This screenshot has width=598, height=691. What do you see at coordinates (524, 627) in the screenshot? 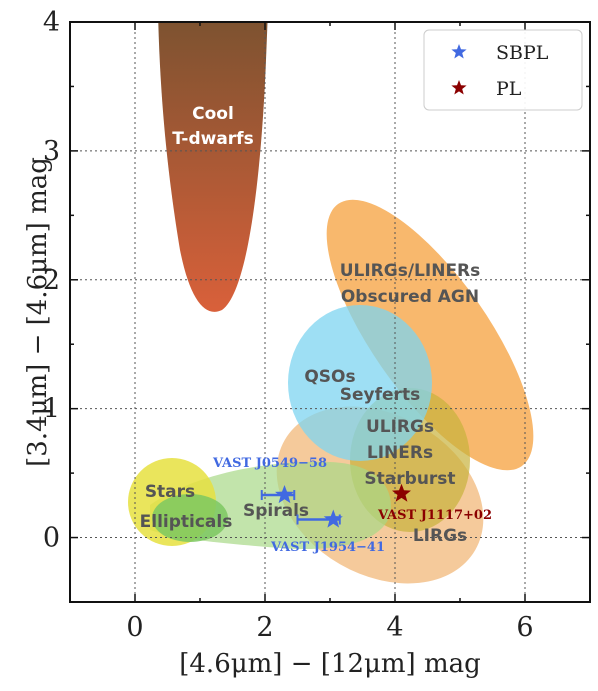
I see `x-tick-label: 6` at bounding box center [524, 627].